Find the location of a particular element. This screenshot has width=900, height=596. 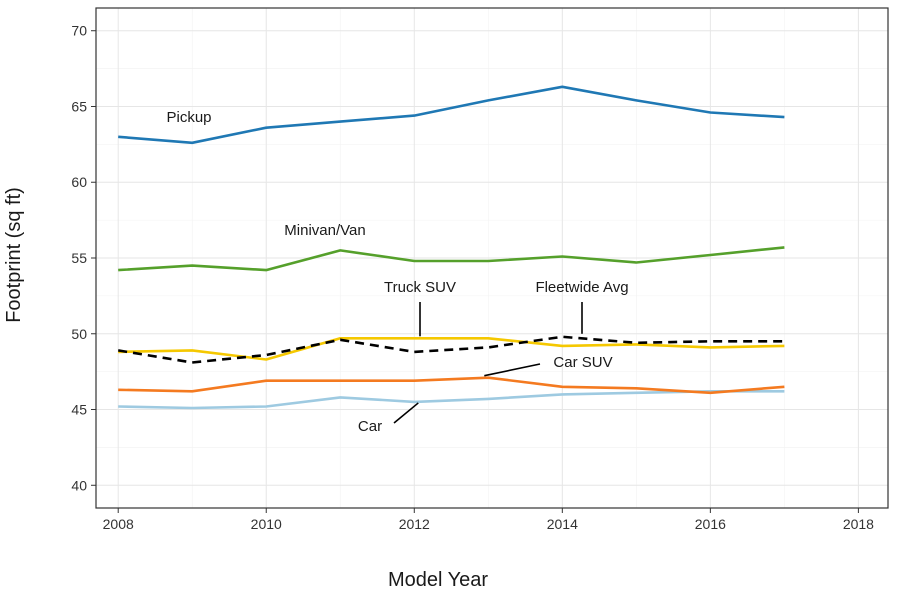

y-tick-label-55: 55 is located at coordinates (79, 258).